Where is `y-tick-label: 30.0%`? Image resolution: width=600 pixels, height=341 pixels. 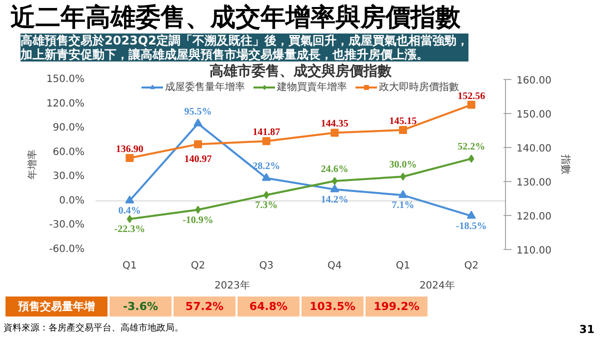 y-tick-label: 30.0% is located at coordinates (68, 176).